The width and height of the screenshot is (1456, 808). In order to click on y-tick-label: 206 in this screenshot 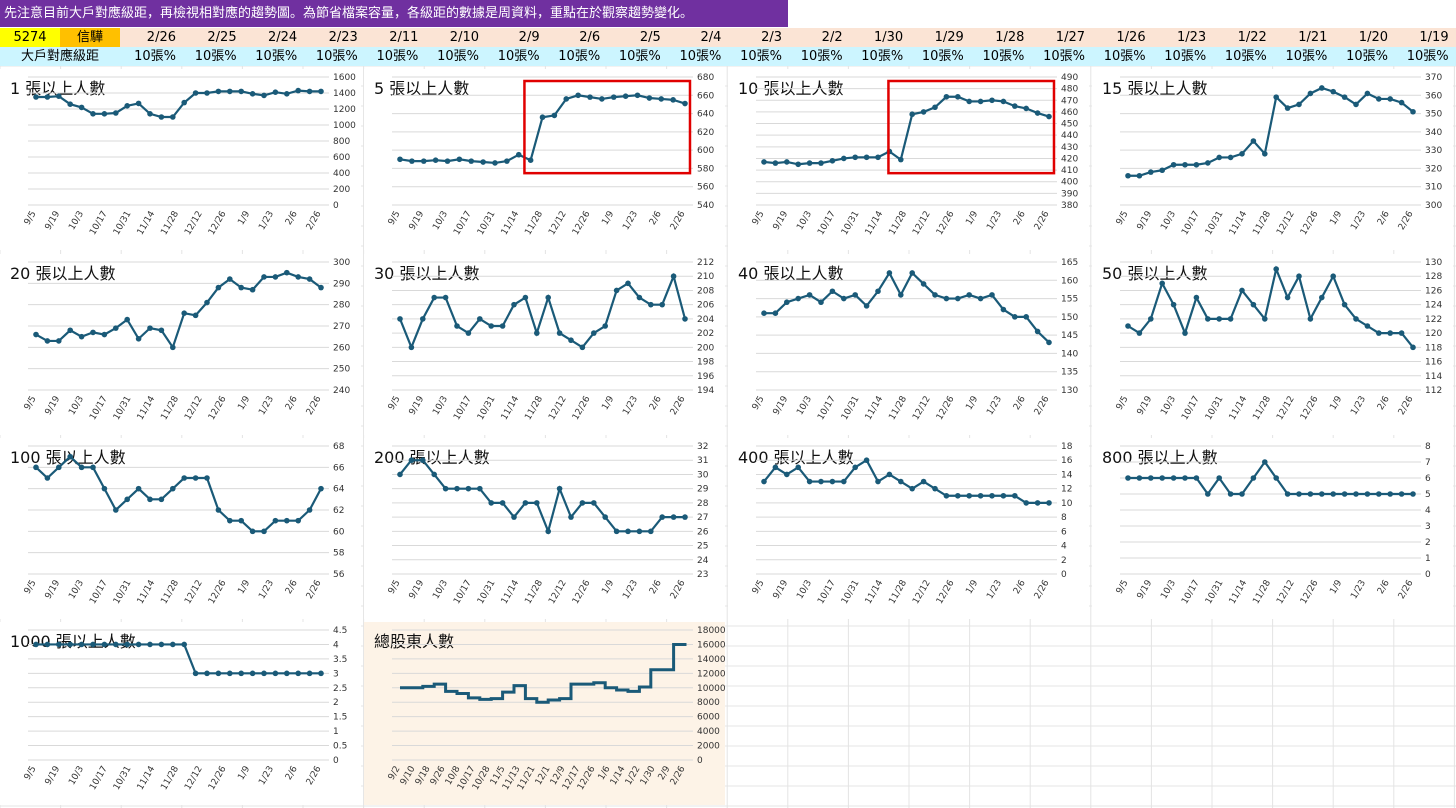, I will do `click(705, 306)`.